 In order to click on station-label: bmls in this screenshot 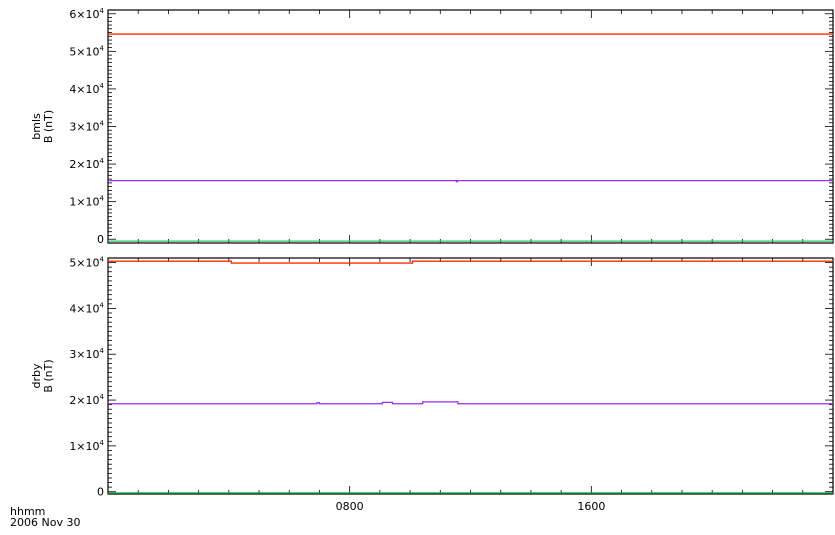, I will do `click(36, 126)`.